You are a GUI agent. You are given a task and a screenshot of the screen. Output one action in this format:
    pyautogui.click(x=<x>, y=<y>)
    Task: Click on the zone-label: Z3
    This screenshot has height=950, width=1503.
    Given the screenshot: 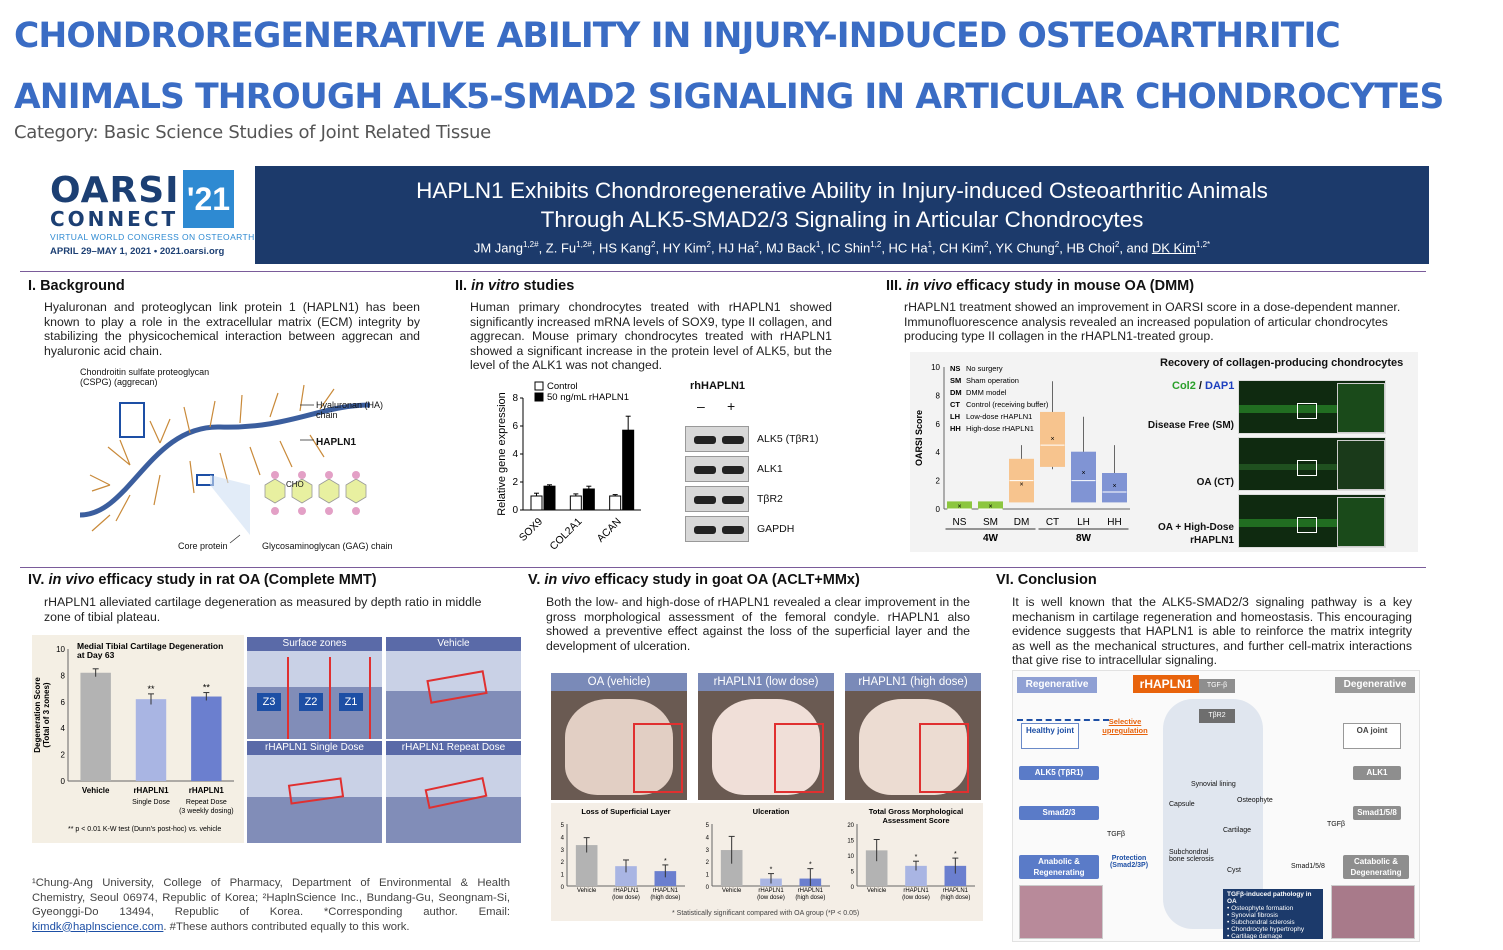 What is the action you would take?
    pyautogui.click(x=269, y=702)
    